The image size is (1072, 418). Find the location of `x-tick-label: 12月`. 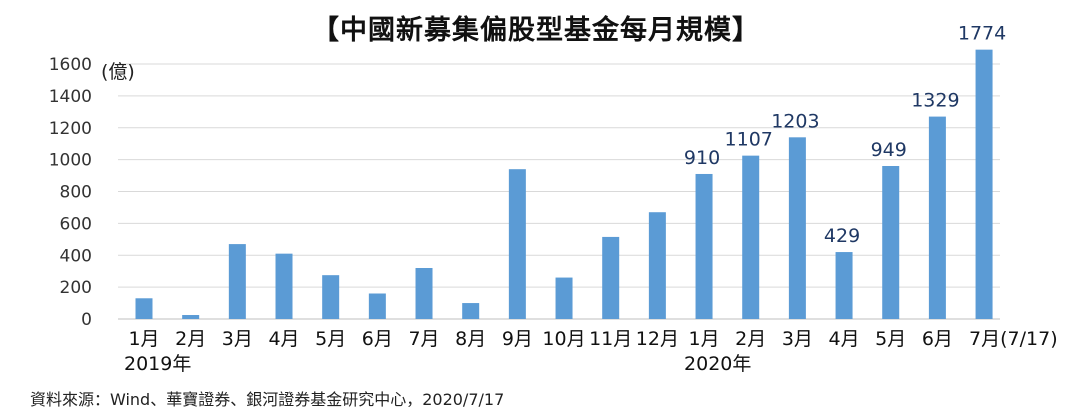

x-tick-label: 12月 is located at coordinates (657, 339).